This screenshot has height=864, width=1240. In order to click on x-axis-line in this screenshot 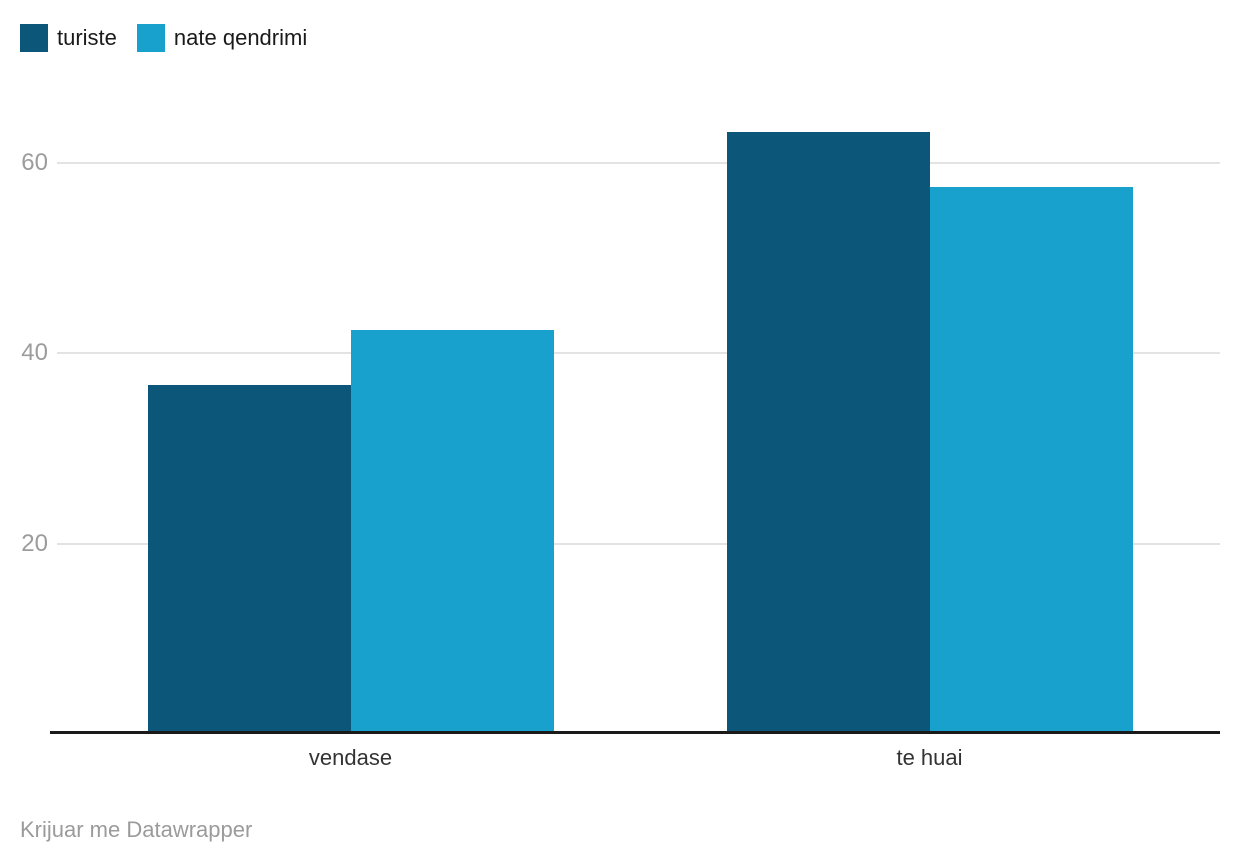, I will do `click(635, 732)`.